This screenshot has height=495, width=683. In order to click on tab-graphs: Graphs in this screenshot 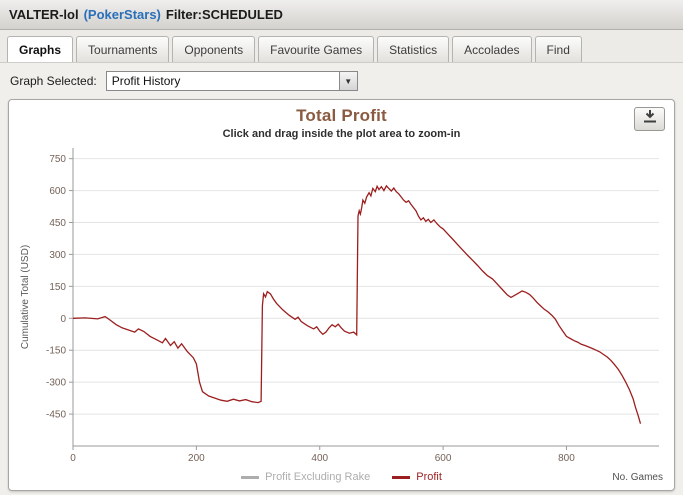, I will do `click(40, 49)`.